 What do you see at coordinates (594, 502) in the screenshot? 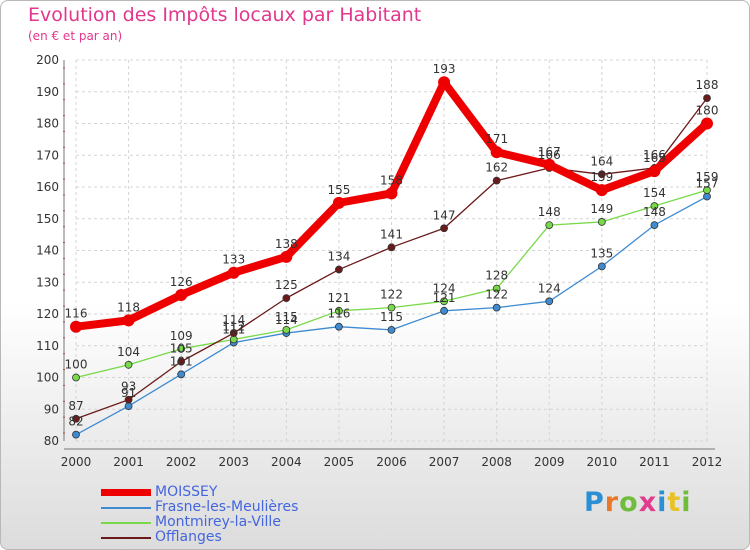
I see `logo-letter: P` at bounding box center [594, 502].